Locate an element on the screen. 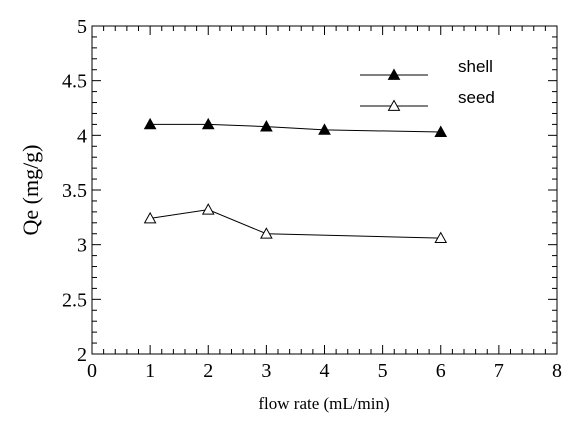 The width and height of the screenshot is (563, 421). y-tick-label: 3.5 is located at coordinates (74, 191).